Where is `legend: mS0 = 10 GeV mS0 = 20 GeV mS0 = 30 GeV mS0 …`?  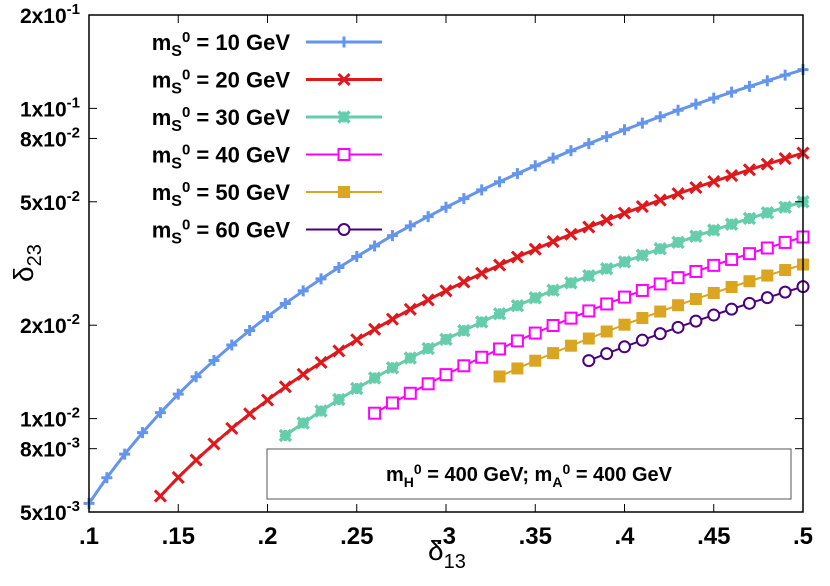
legend: mS0 = 10 GeV mS0 = 20 GeV mS0 = 30 GeV mS0 … is located at coordinates (267, 138).